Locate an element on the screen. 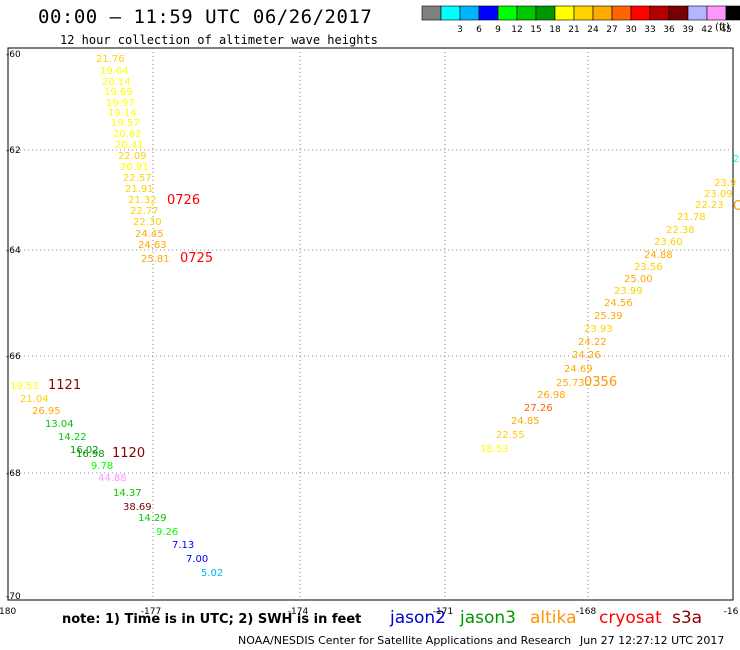  credit-timestamp: Jun 27 12:27:12 UTC 2017 is located at coordinates (652, 640).